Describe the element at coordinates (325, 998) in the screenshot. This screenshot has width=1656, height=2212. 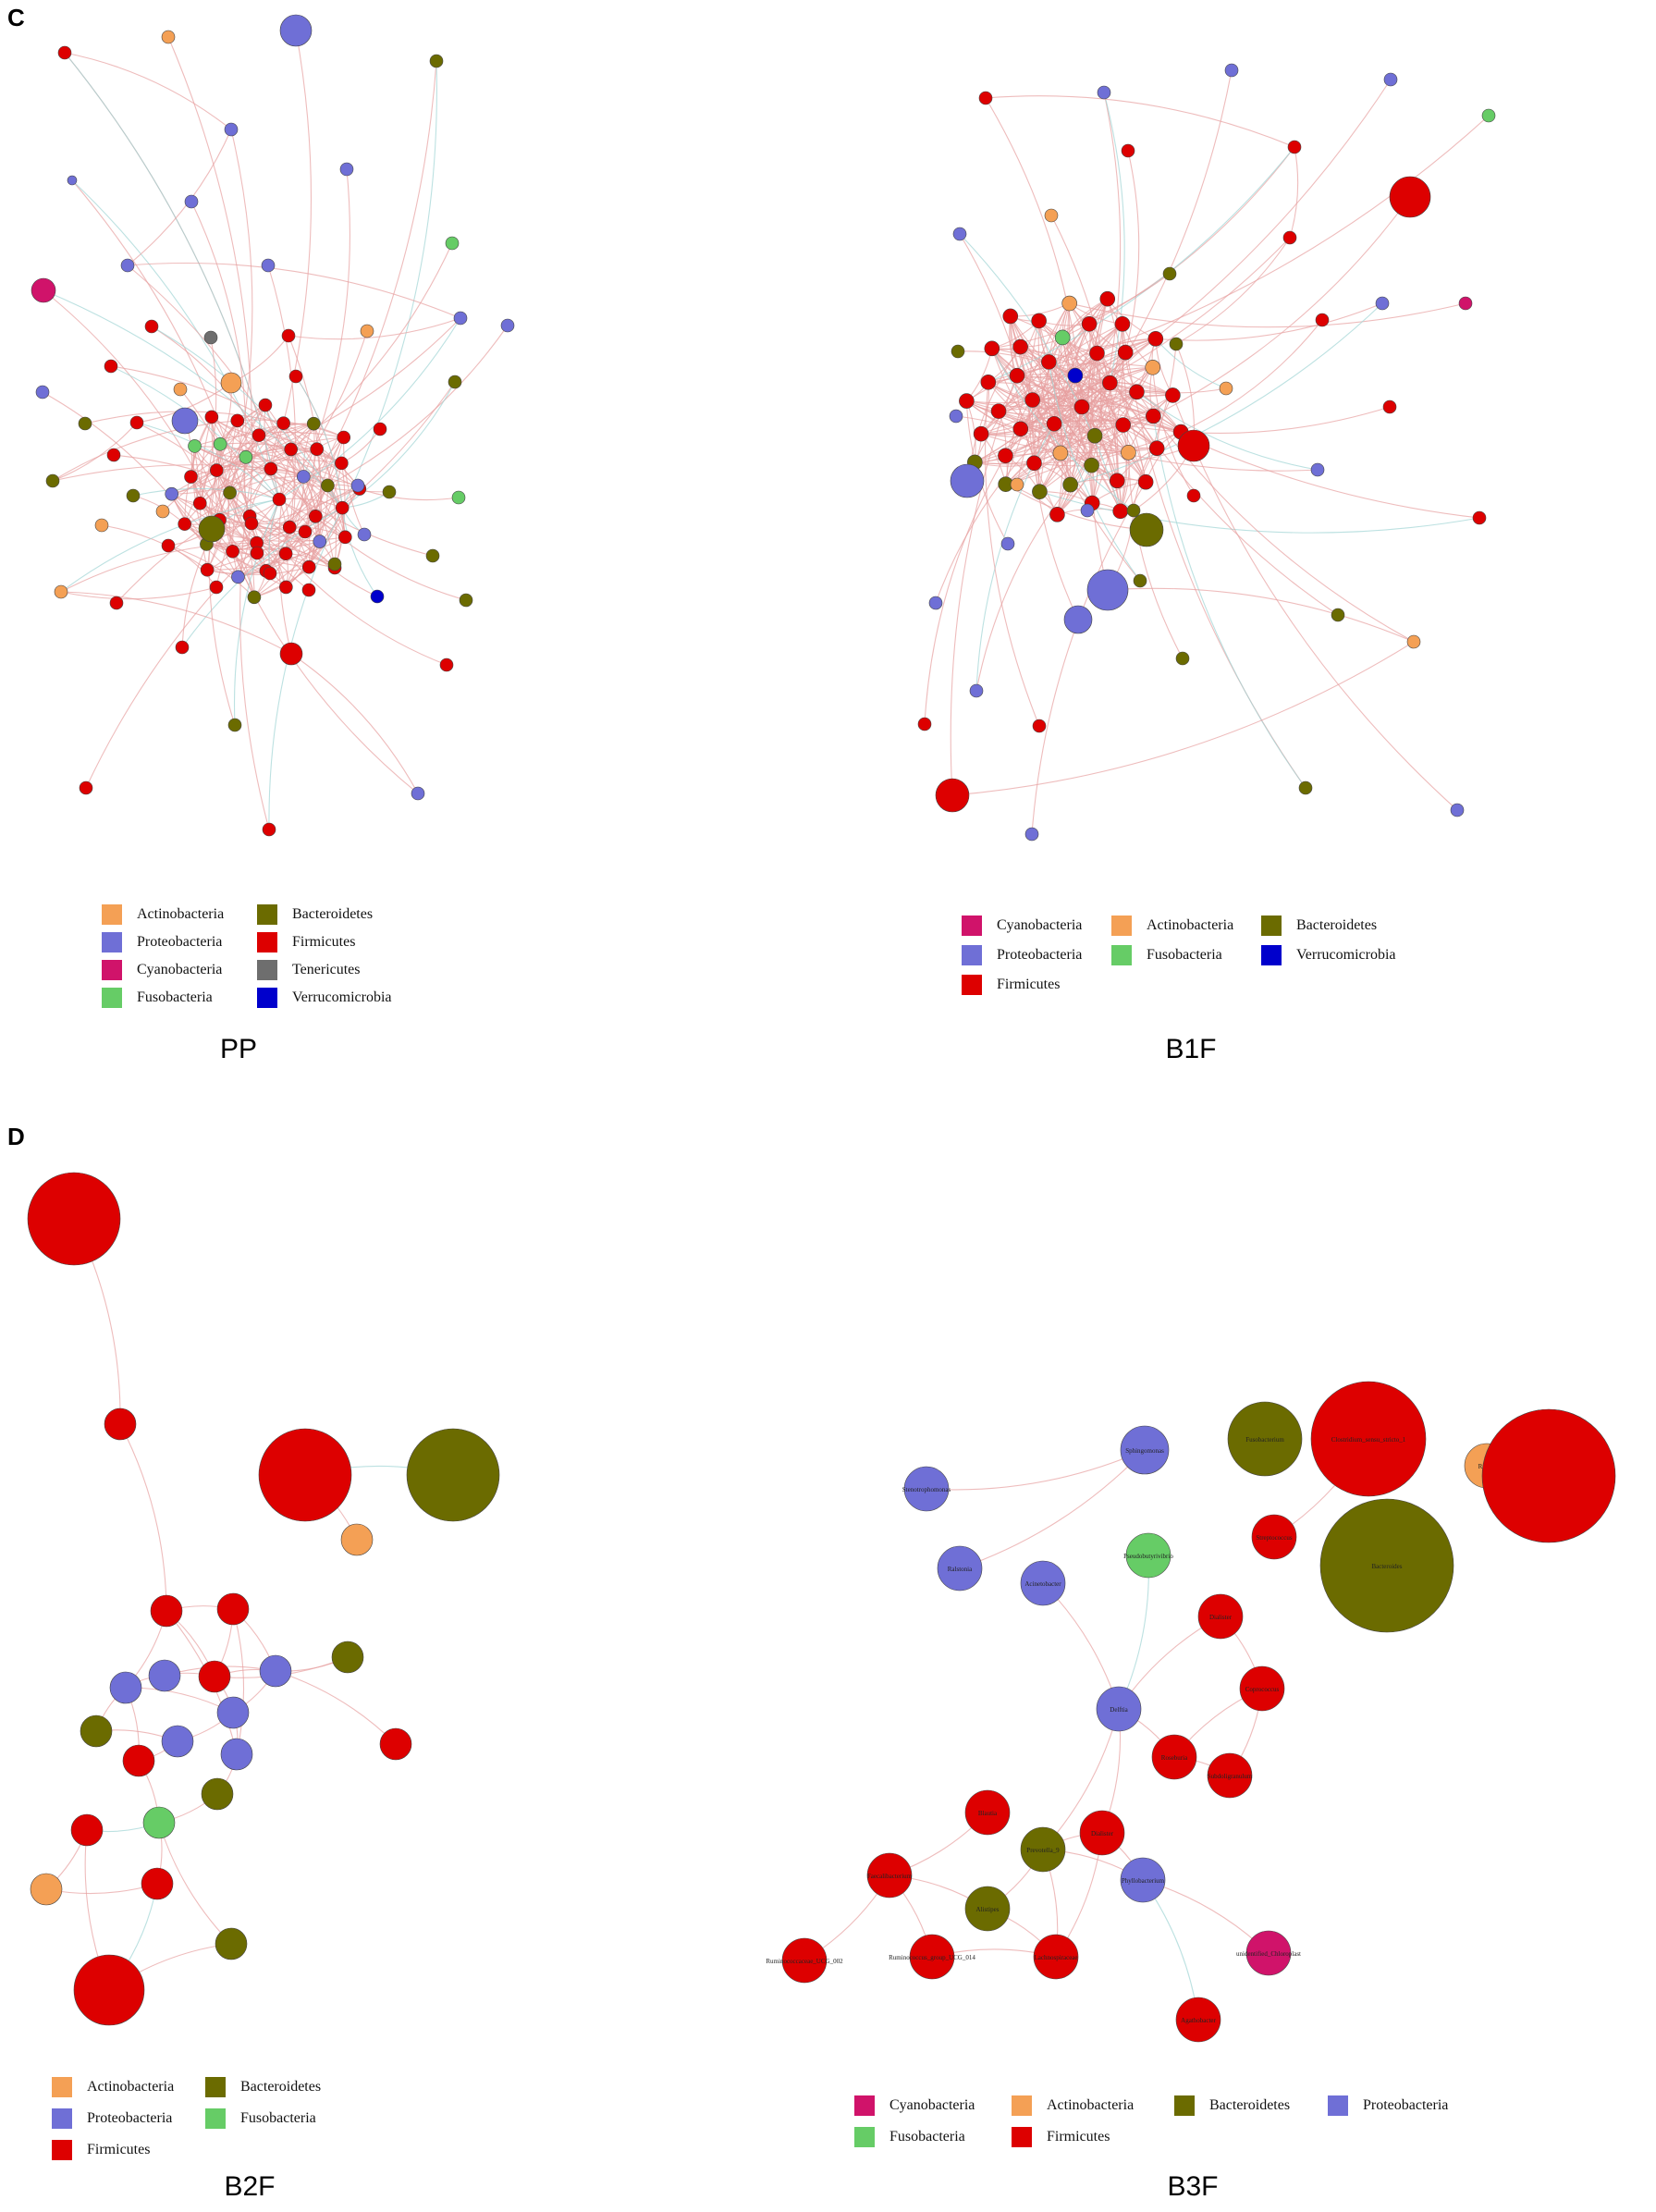
I see `legend-pp-item: Verrucomicrobia` at that location.